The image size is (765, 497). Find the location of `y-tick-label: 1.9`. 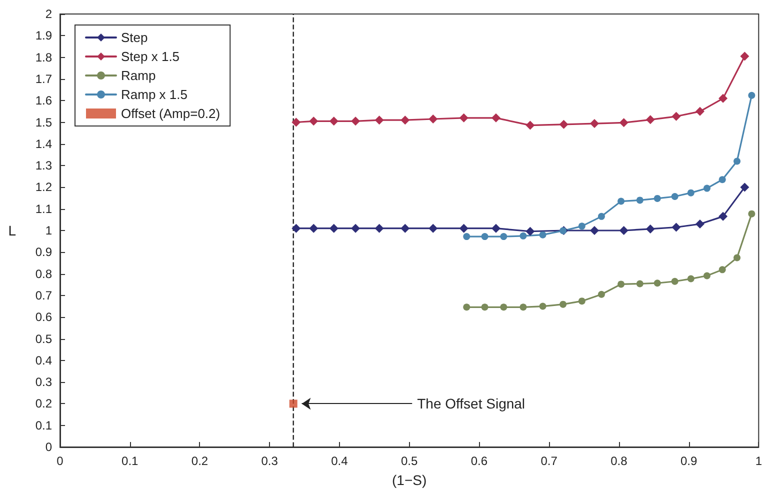

y-tick-label: 1.9 is located at coordinates (43, 35).